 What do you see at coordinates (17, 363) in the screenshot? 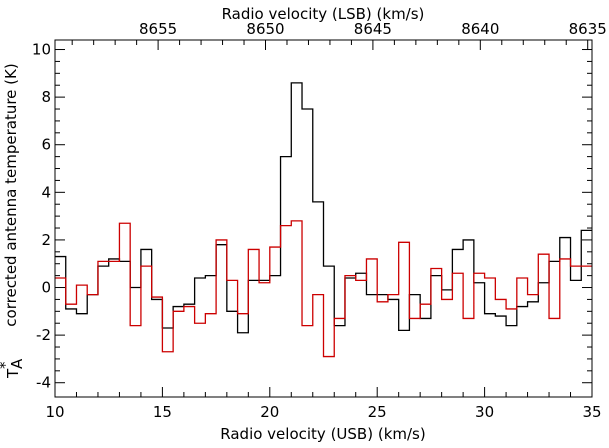
I see `svg-text: A` at bounding box center [17, 363].